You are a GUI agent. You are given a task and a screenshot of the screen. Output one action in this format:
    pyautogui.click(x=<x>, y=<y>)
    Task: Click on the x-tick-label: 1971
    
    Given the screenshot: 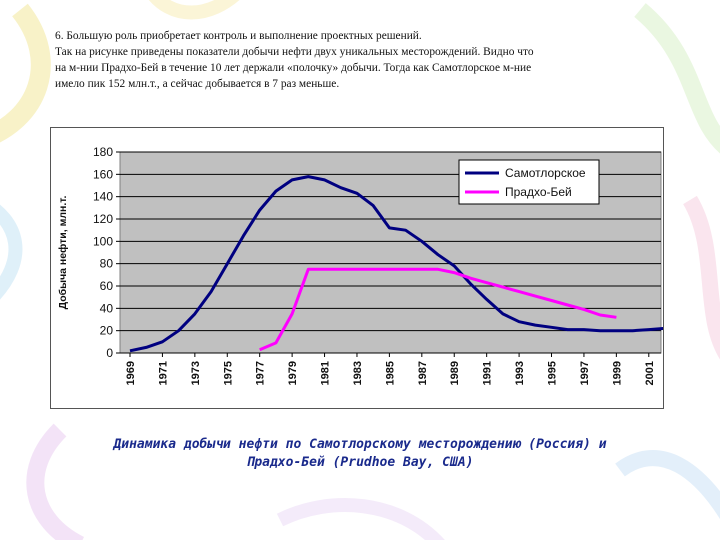 What is the action you would take?
    pyautogui.click(x=163, y=373)
    